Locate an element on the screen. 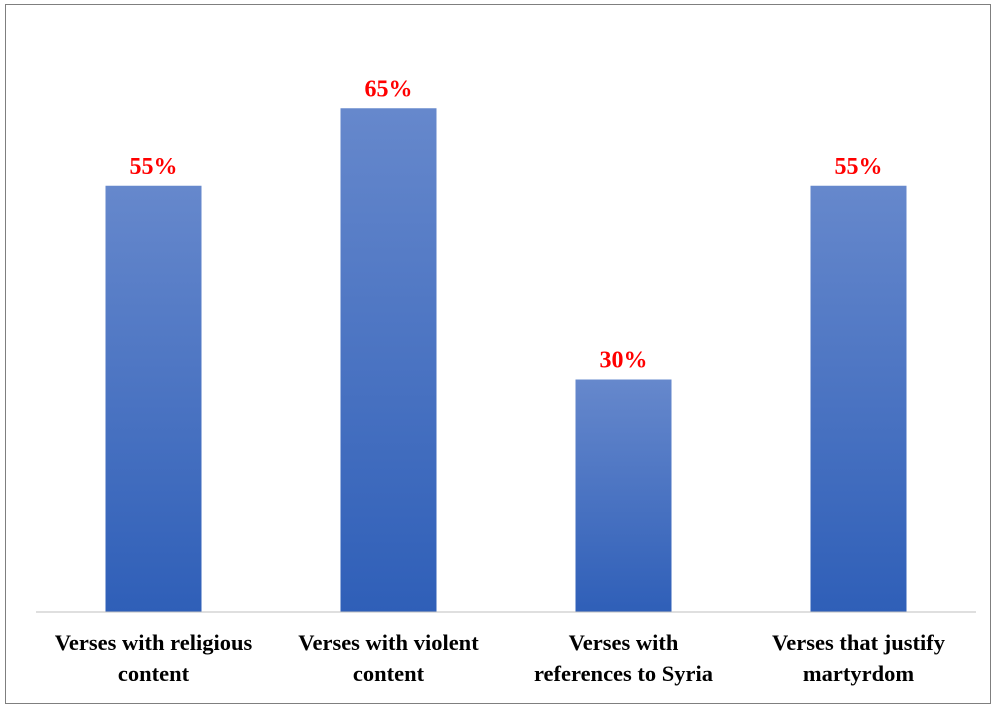 The width and height of the screenshot is (996, 708). category-label-3: Verses with references to Syria is located at coordinates (623, 658).